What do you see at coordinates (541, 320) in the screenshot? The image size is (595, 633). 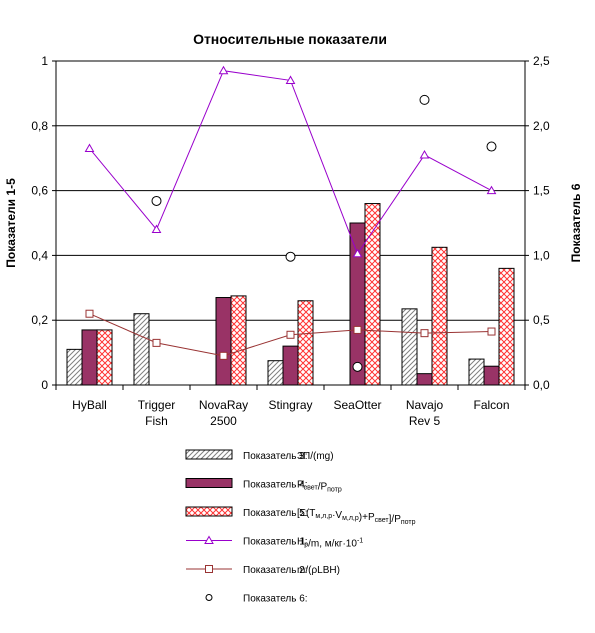 I see `y-right-tick-label: 0,5` at bounding box center [541, 320].